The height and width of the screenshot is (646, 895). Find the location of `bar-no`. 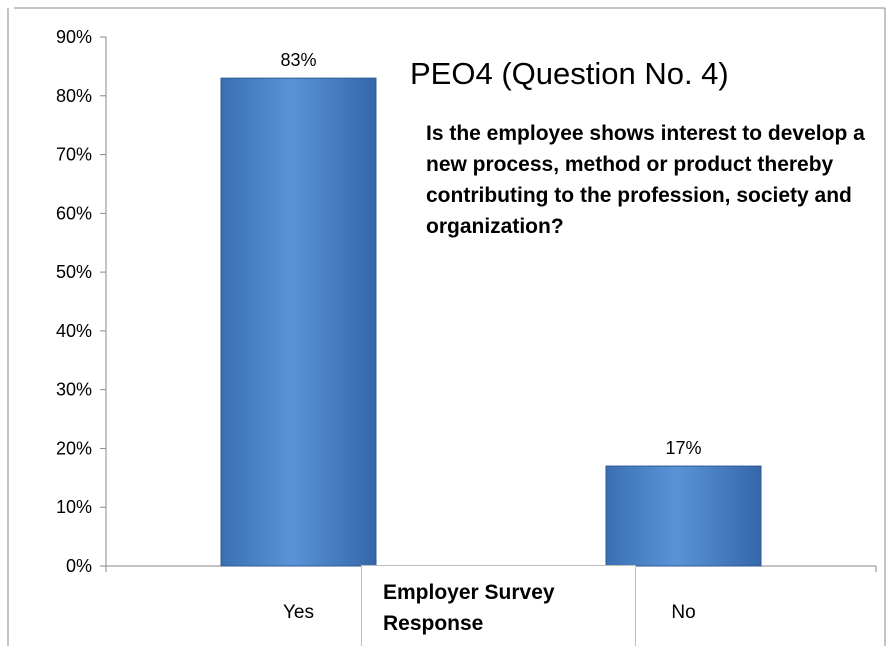

bar-no is located at coordinates (683, 516).